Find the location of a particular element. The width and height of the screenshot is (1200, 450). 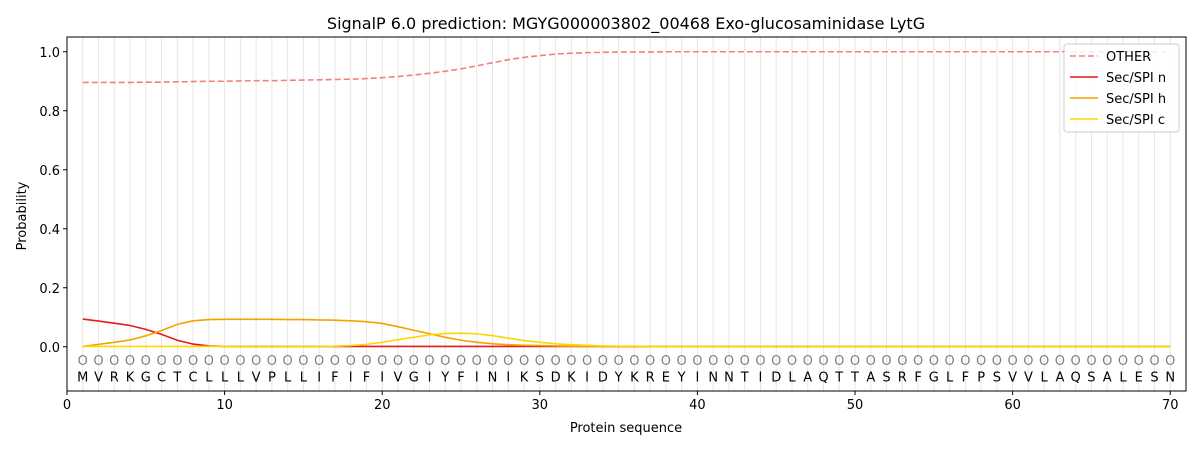

y-tick-label: 1.0 is located at coordinates (49, 53).